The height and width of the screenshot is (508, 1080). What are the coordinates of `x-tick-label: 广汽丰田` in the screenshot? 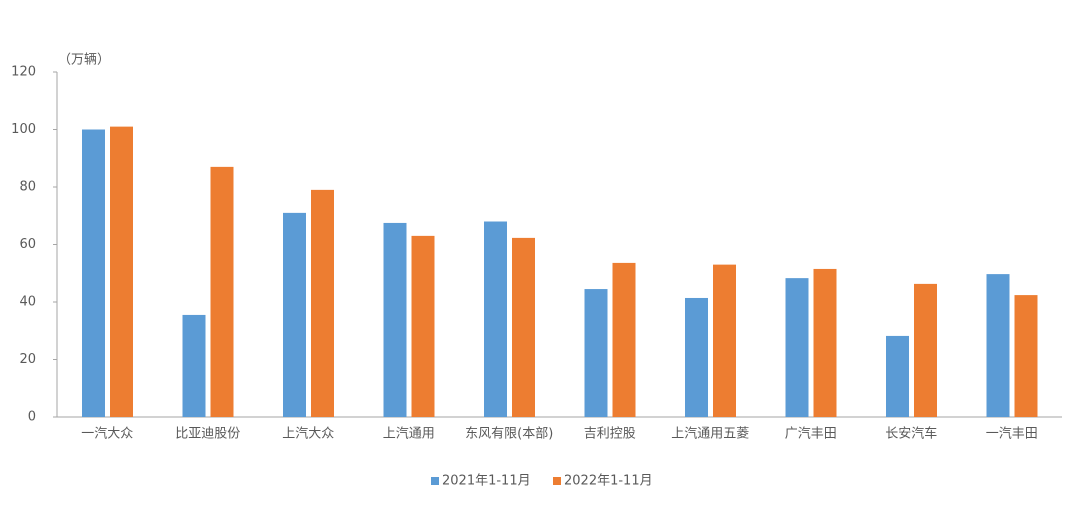 It's located at (811, 434).